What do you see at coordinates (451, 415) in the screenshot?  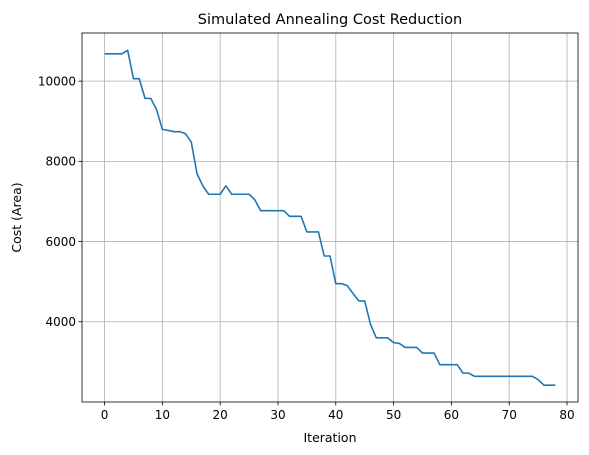 I see `x-tick-label: 60` at bounding box center [451, 415].